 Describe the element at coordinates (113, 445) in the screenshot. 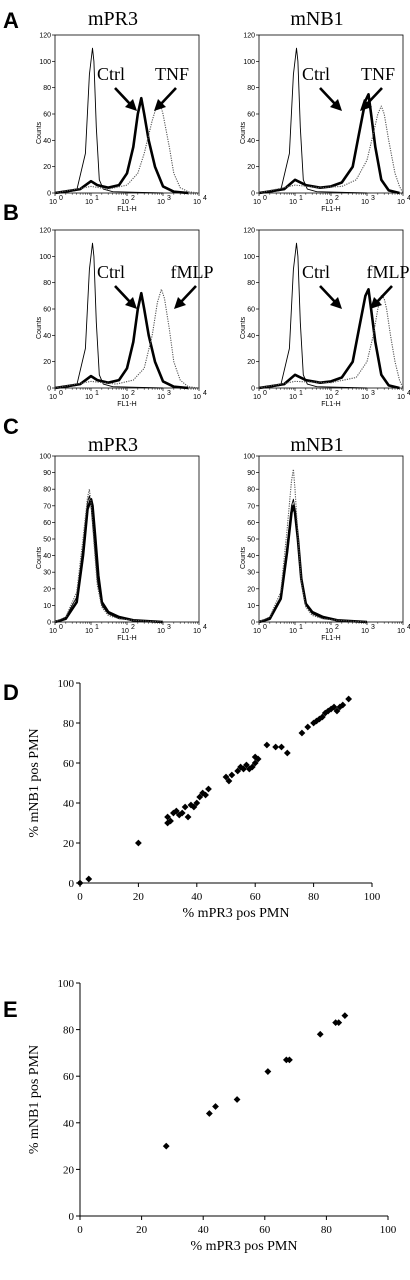

I see `chart-title: mPR3` at that location.